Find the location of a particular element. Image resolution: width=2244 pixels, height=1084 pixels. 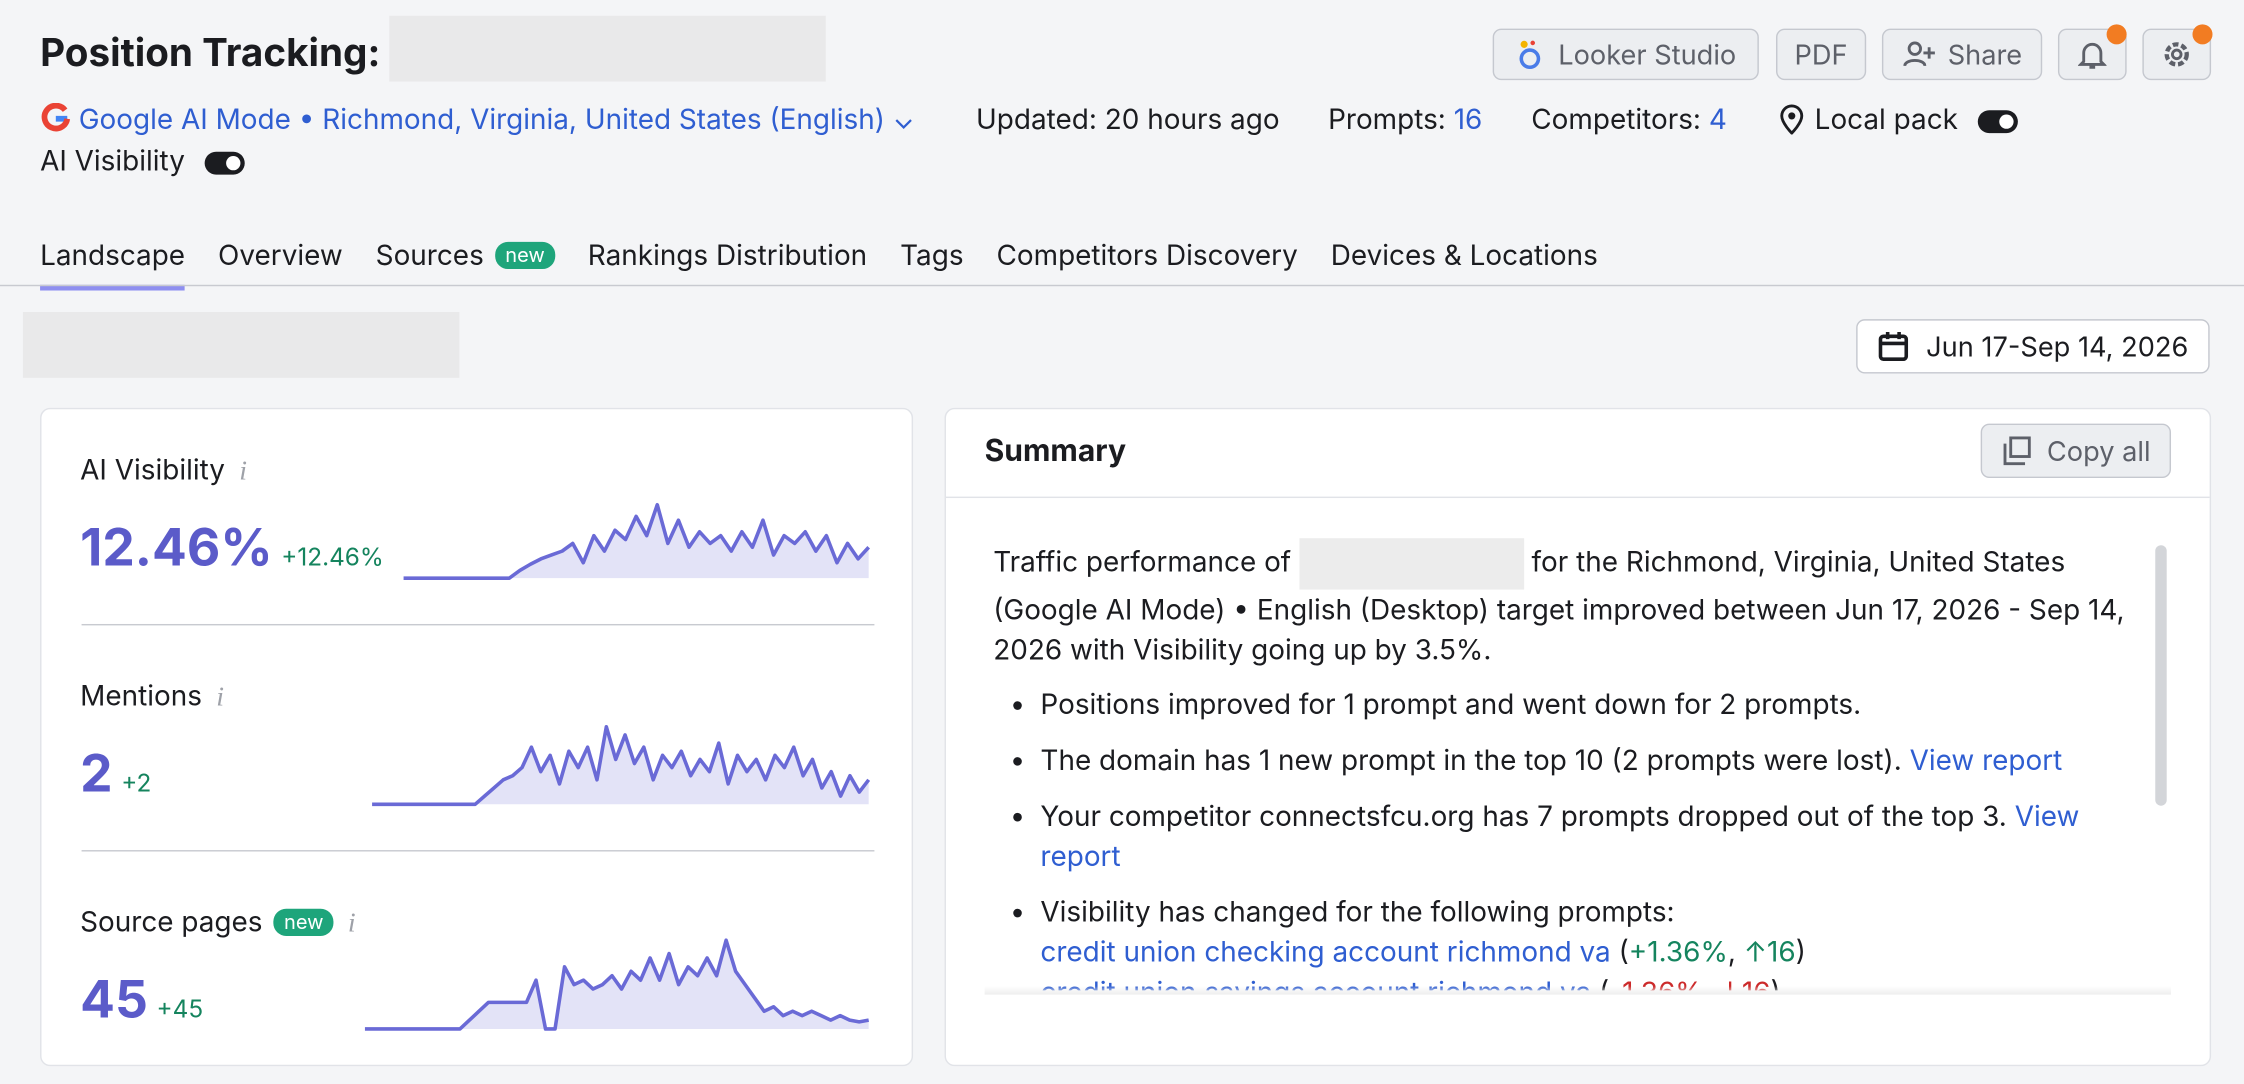

tab: Overview is located at coordinates (280, 264).